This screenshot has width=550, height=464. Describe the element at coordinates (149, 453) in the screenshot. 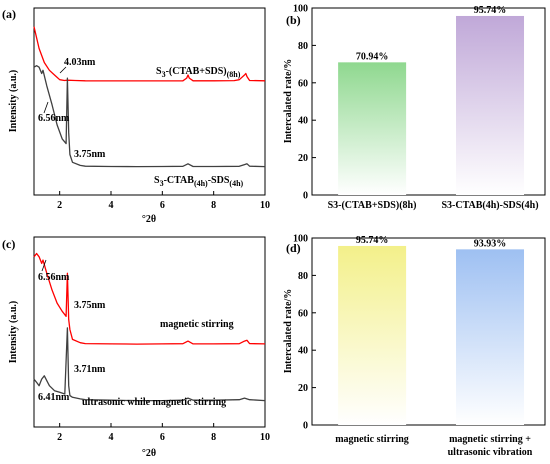

I see `panel-c-x-axis-label: °2θ` at that location.